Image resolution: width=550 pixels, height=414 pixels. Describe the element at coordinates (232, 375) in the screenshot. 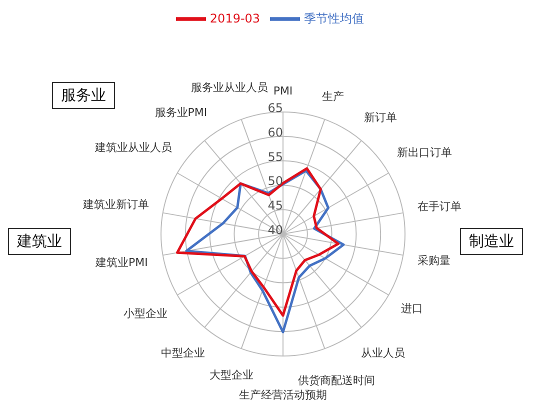

I see `spoke-label: 大型企业` at that location.